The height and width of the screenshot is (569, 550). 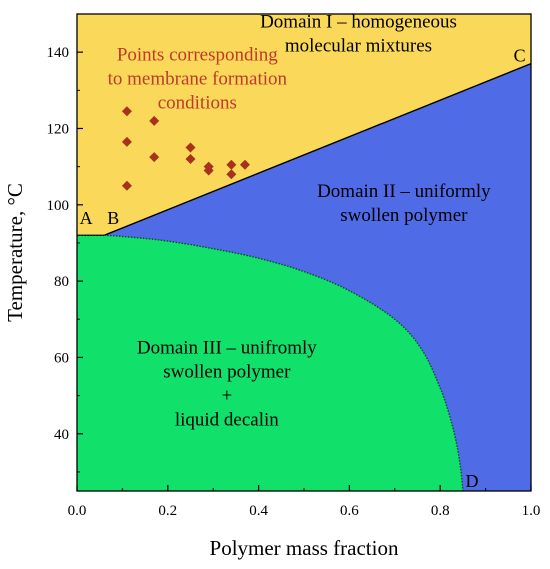 I want to click on point-label-d: D, so click(x=471, y=481).